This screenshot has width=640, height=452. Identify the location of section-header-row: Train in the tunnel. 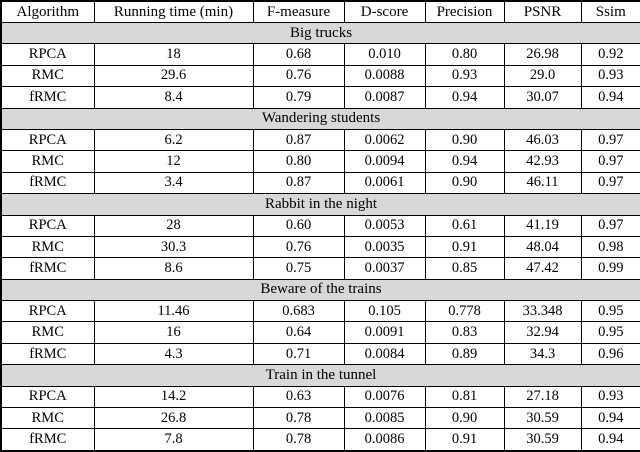
(320, 375).